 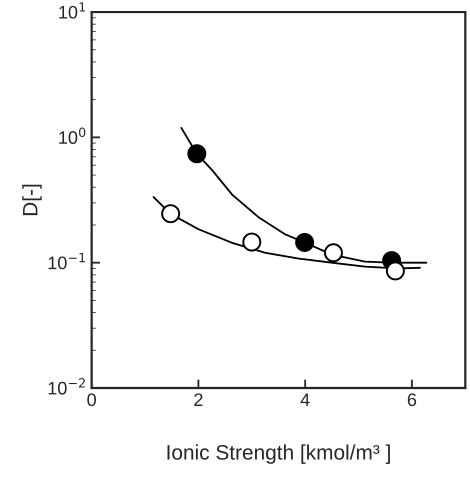 What do you see at coordinates (32, 200) in the screenshot?
I see `y-axis-title: D[-]` at bounding box center [32, 200].